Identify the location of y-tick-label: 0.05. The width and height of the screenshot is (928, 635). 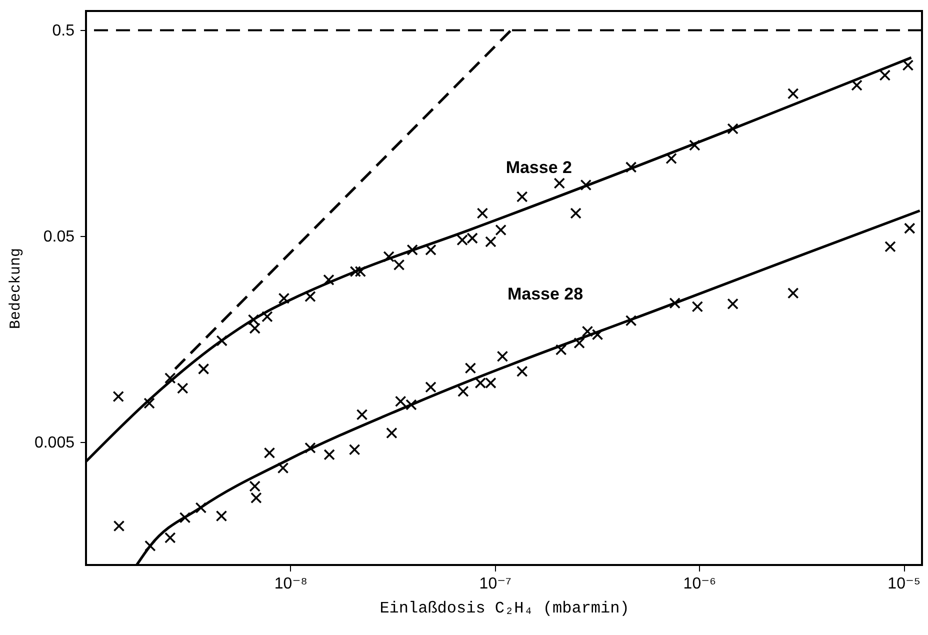
(59, 237).